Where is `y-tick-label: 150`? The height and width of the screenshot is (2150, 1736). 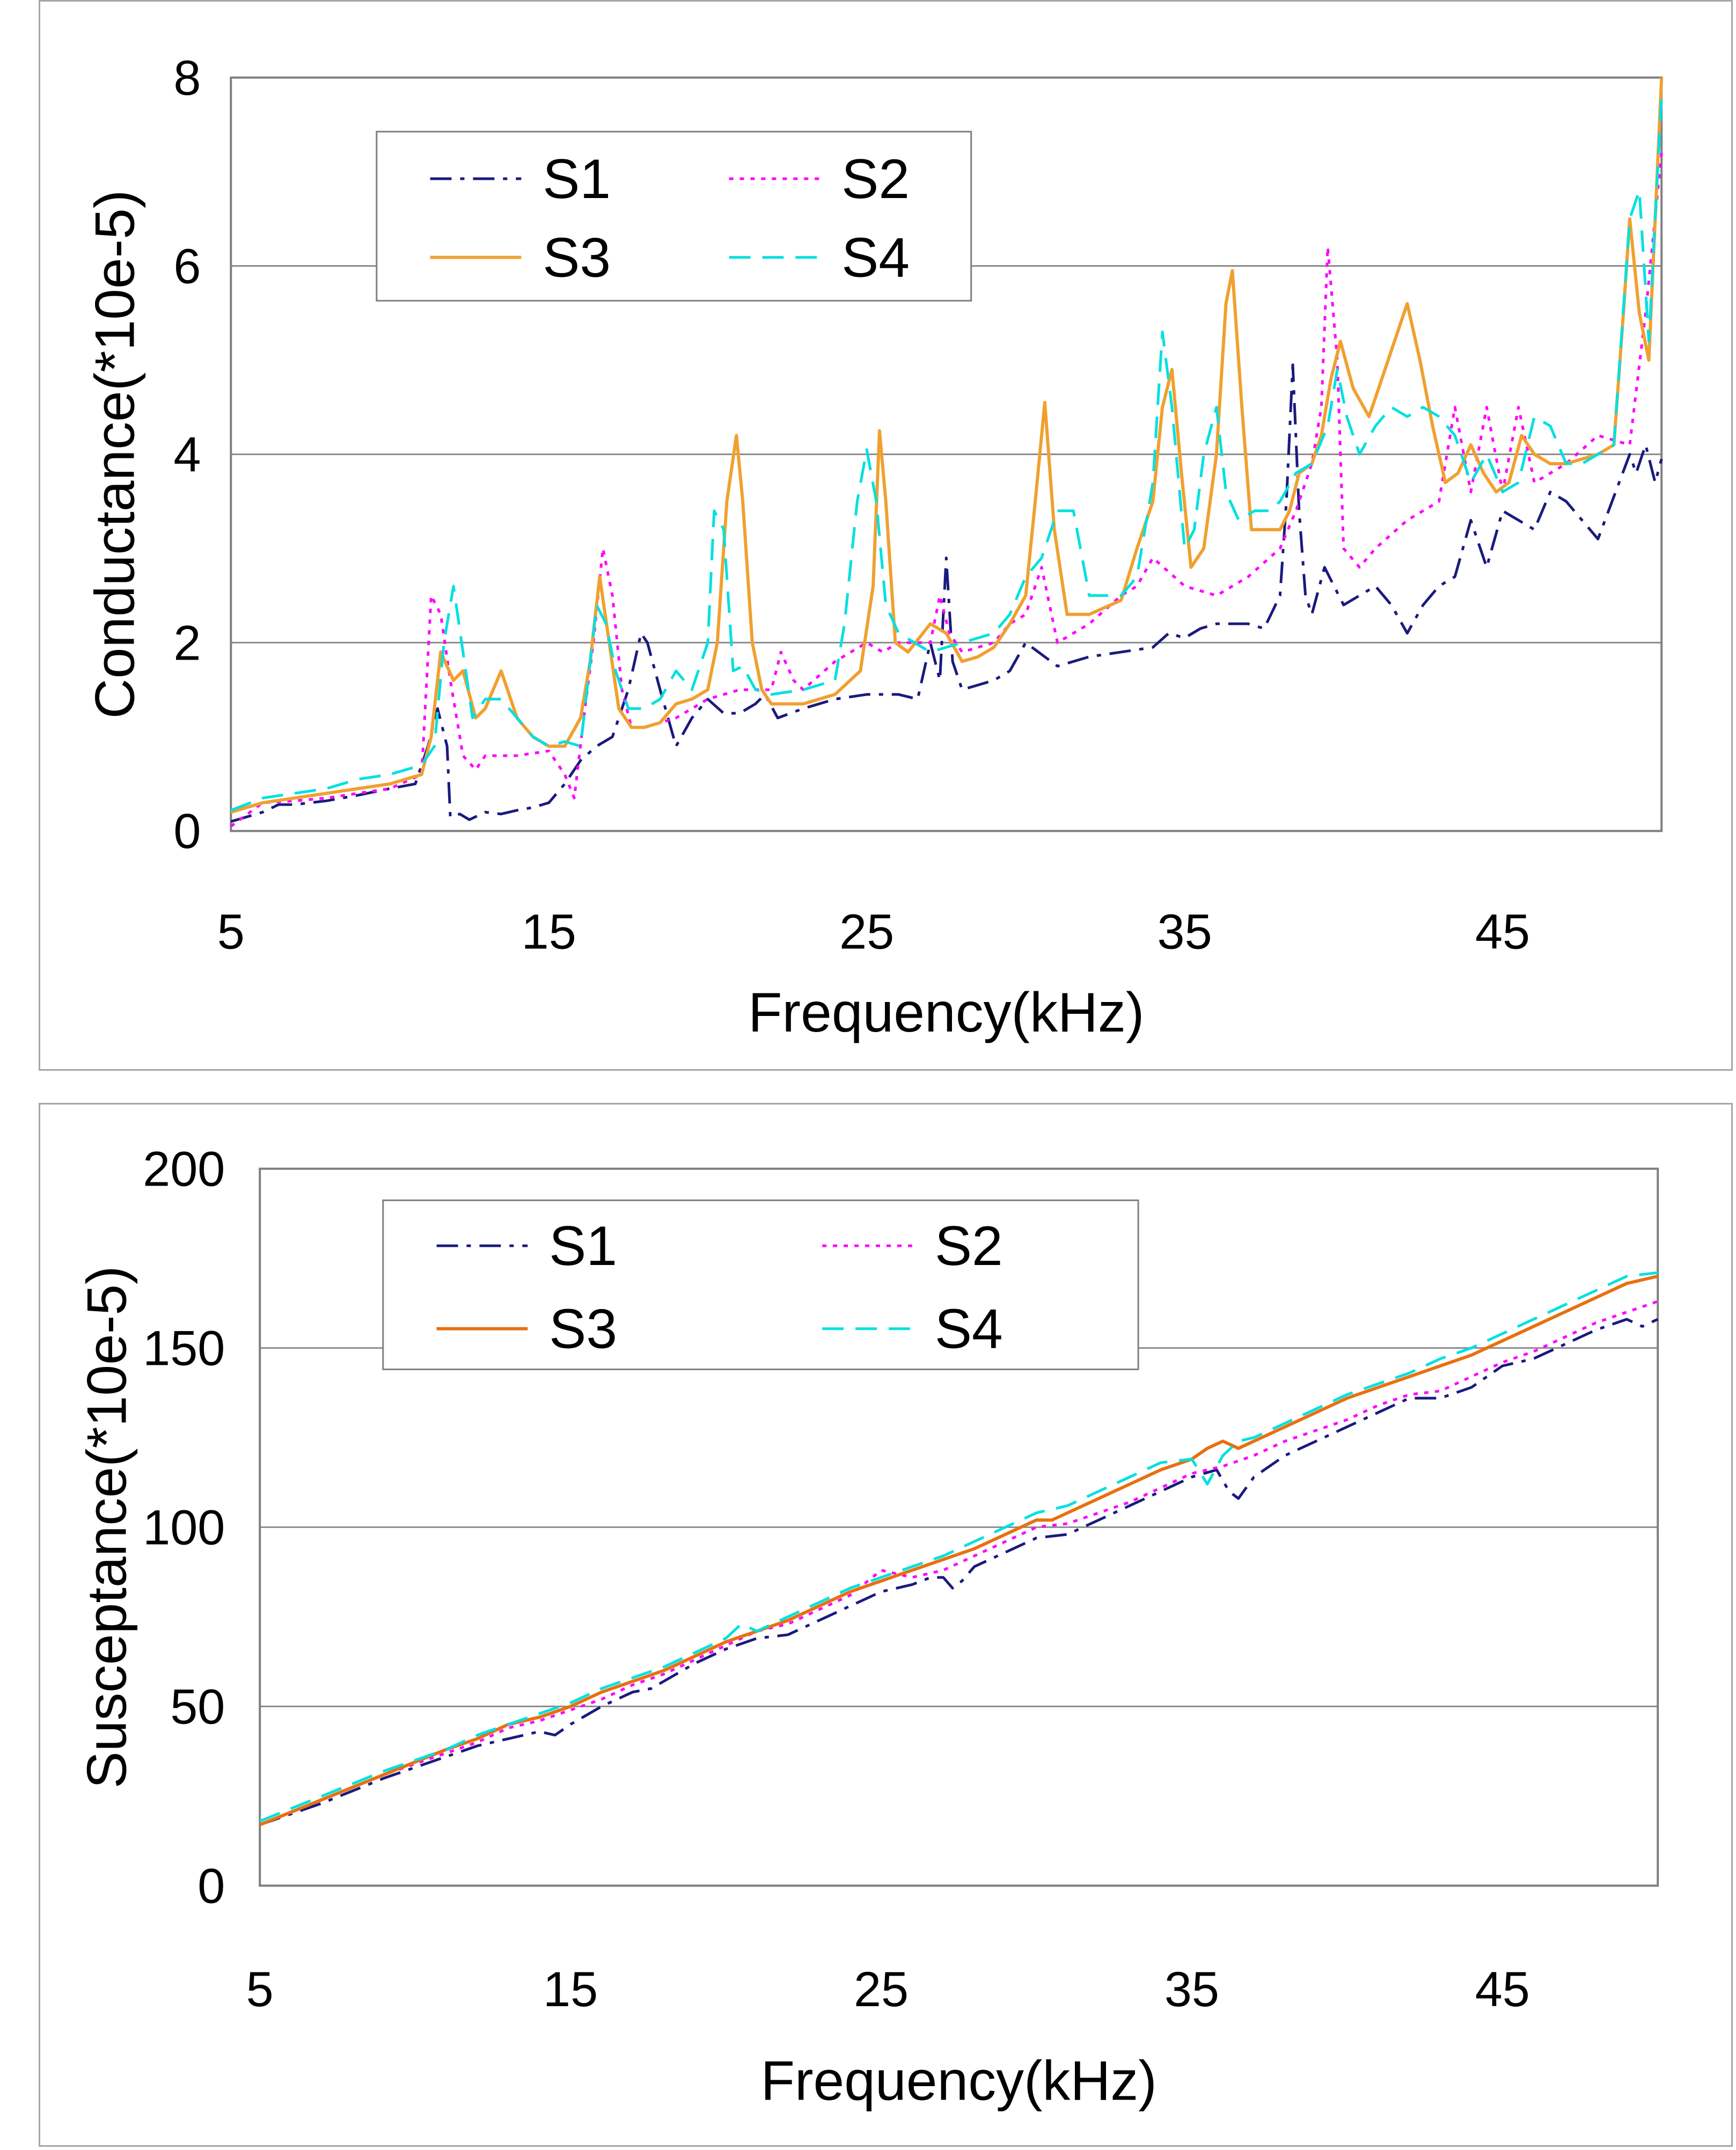 y-tick-label: 150 is located at coordinates (184, 1348).